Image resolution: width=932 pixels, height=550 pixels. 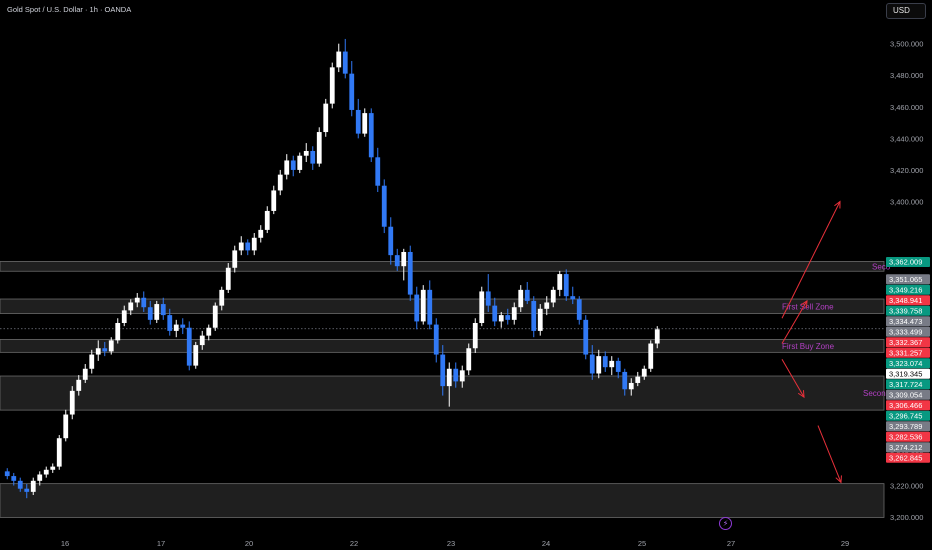 What do you see at coordinates (905, 331) in the screenshot?
I see `price-tag-label: 3,333.499` at bounding box center [905, 331].